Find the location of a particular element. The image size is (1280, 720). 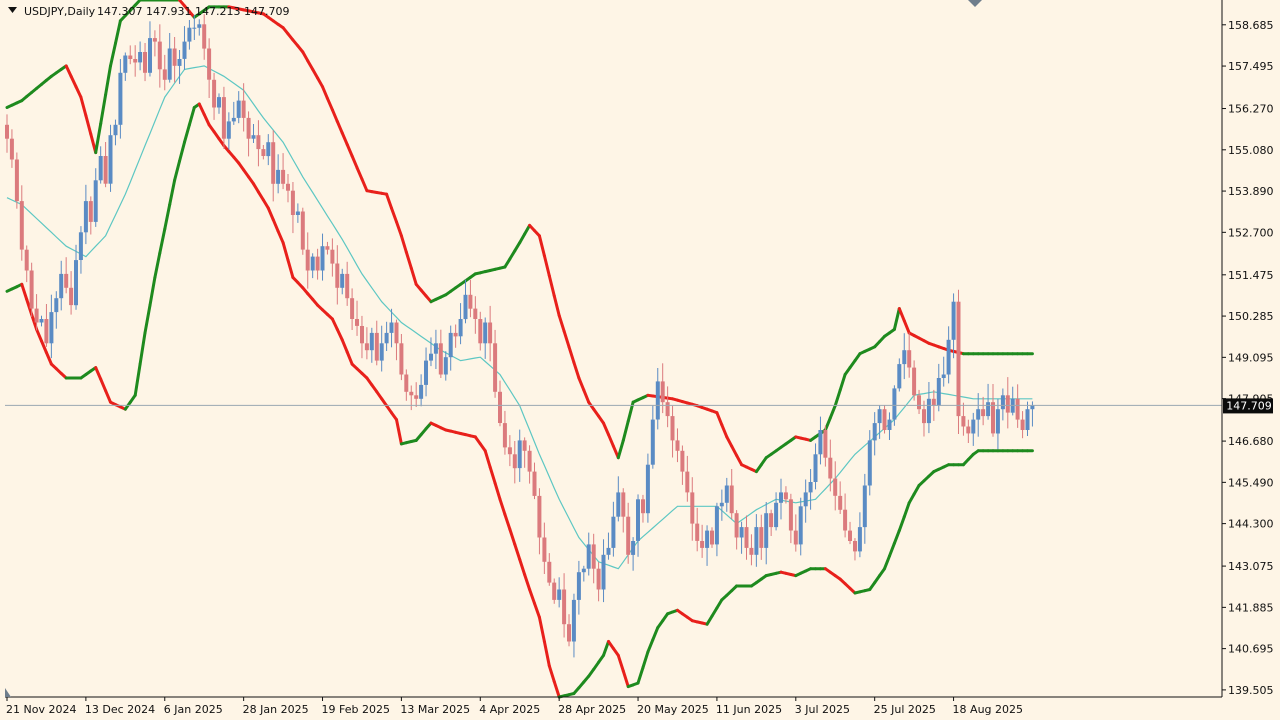

time-tick-label: 20 May 2025 is located at coordinates (673, 709).